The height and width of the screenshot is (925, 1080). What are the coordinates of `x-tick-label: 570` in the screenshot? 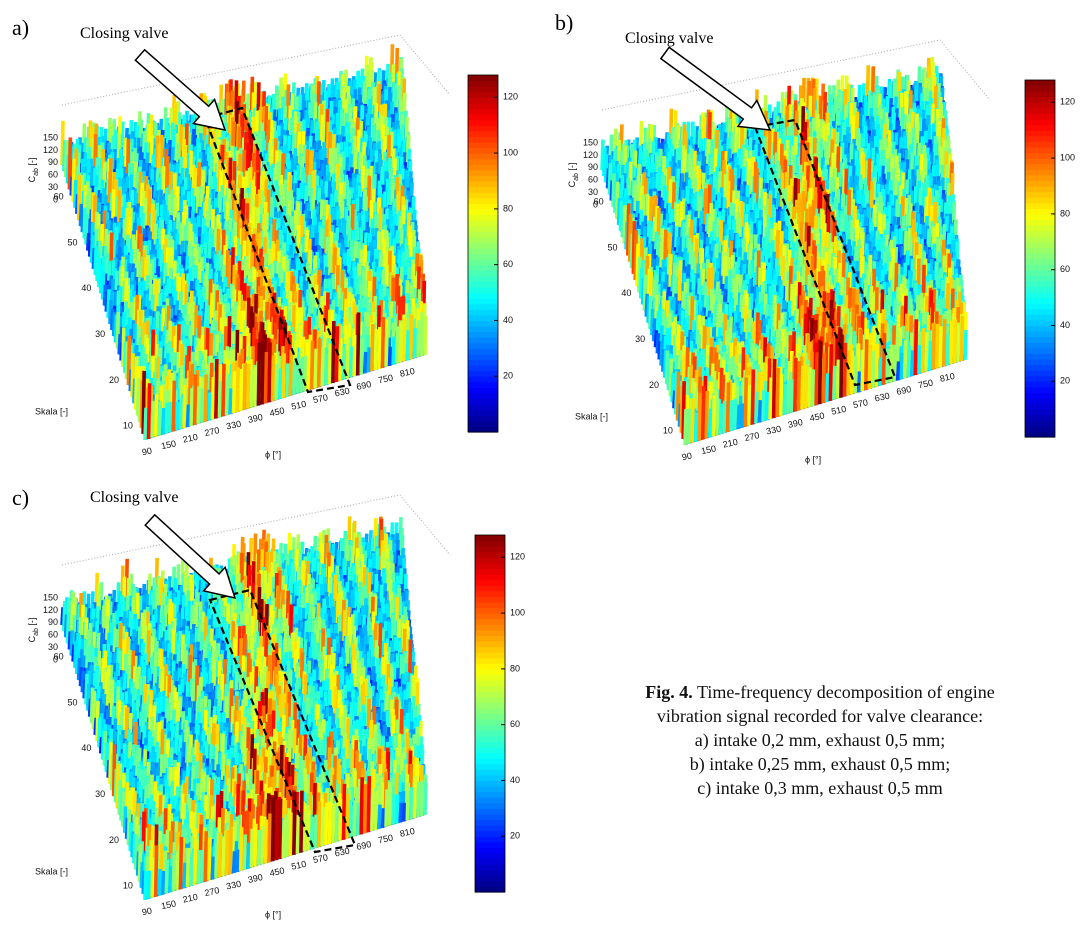 It's located at (320, 398).